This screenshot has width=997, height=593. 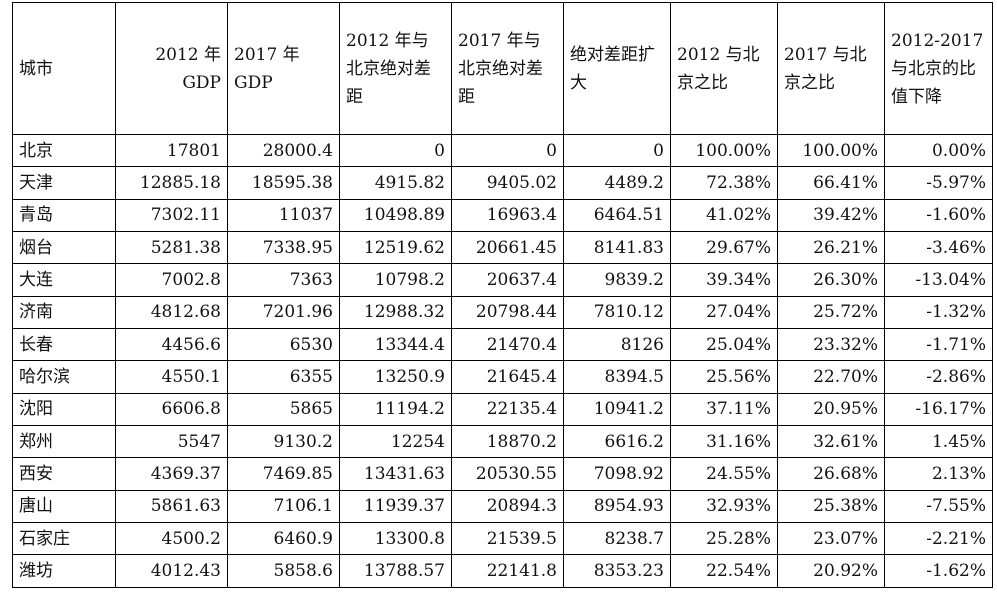 I want to click on cell-gap-increase: 8141.83, so click(x=617, y=248).